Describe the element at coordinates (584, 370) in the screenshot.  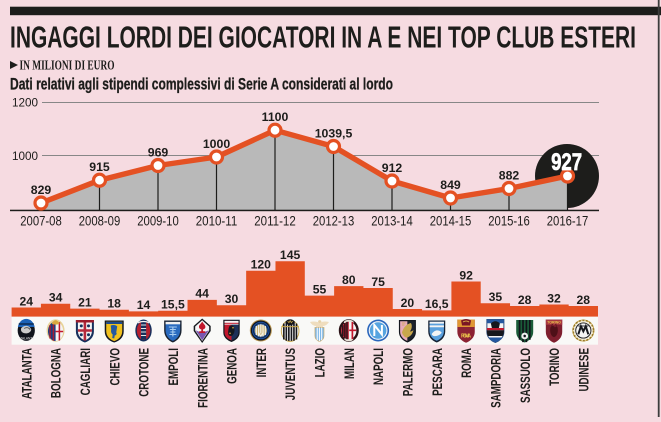
I see `svg-text: UDINESE` at that location.